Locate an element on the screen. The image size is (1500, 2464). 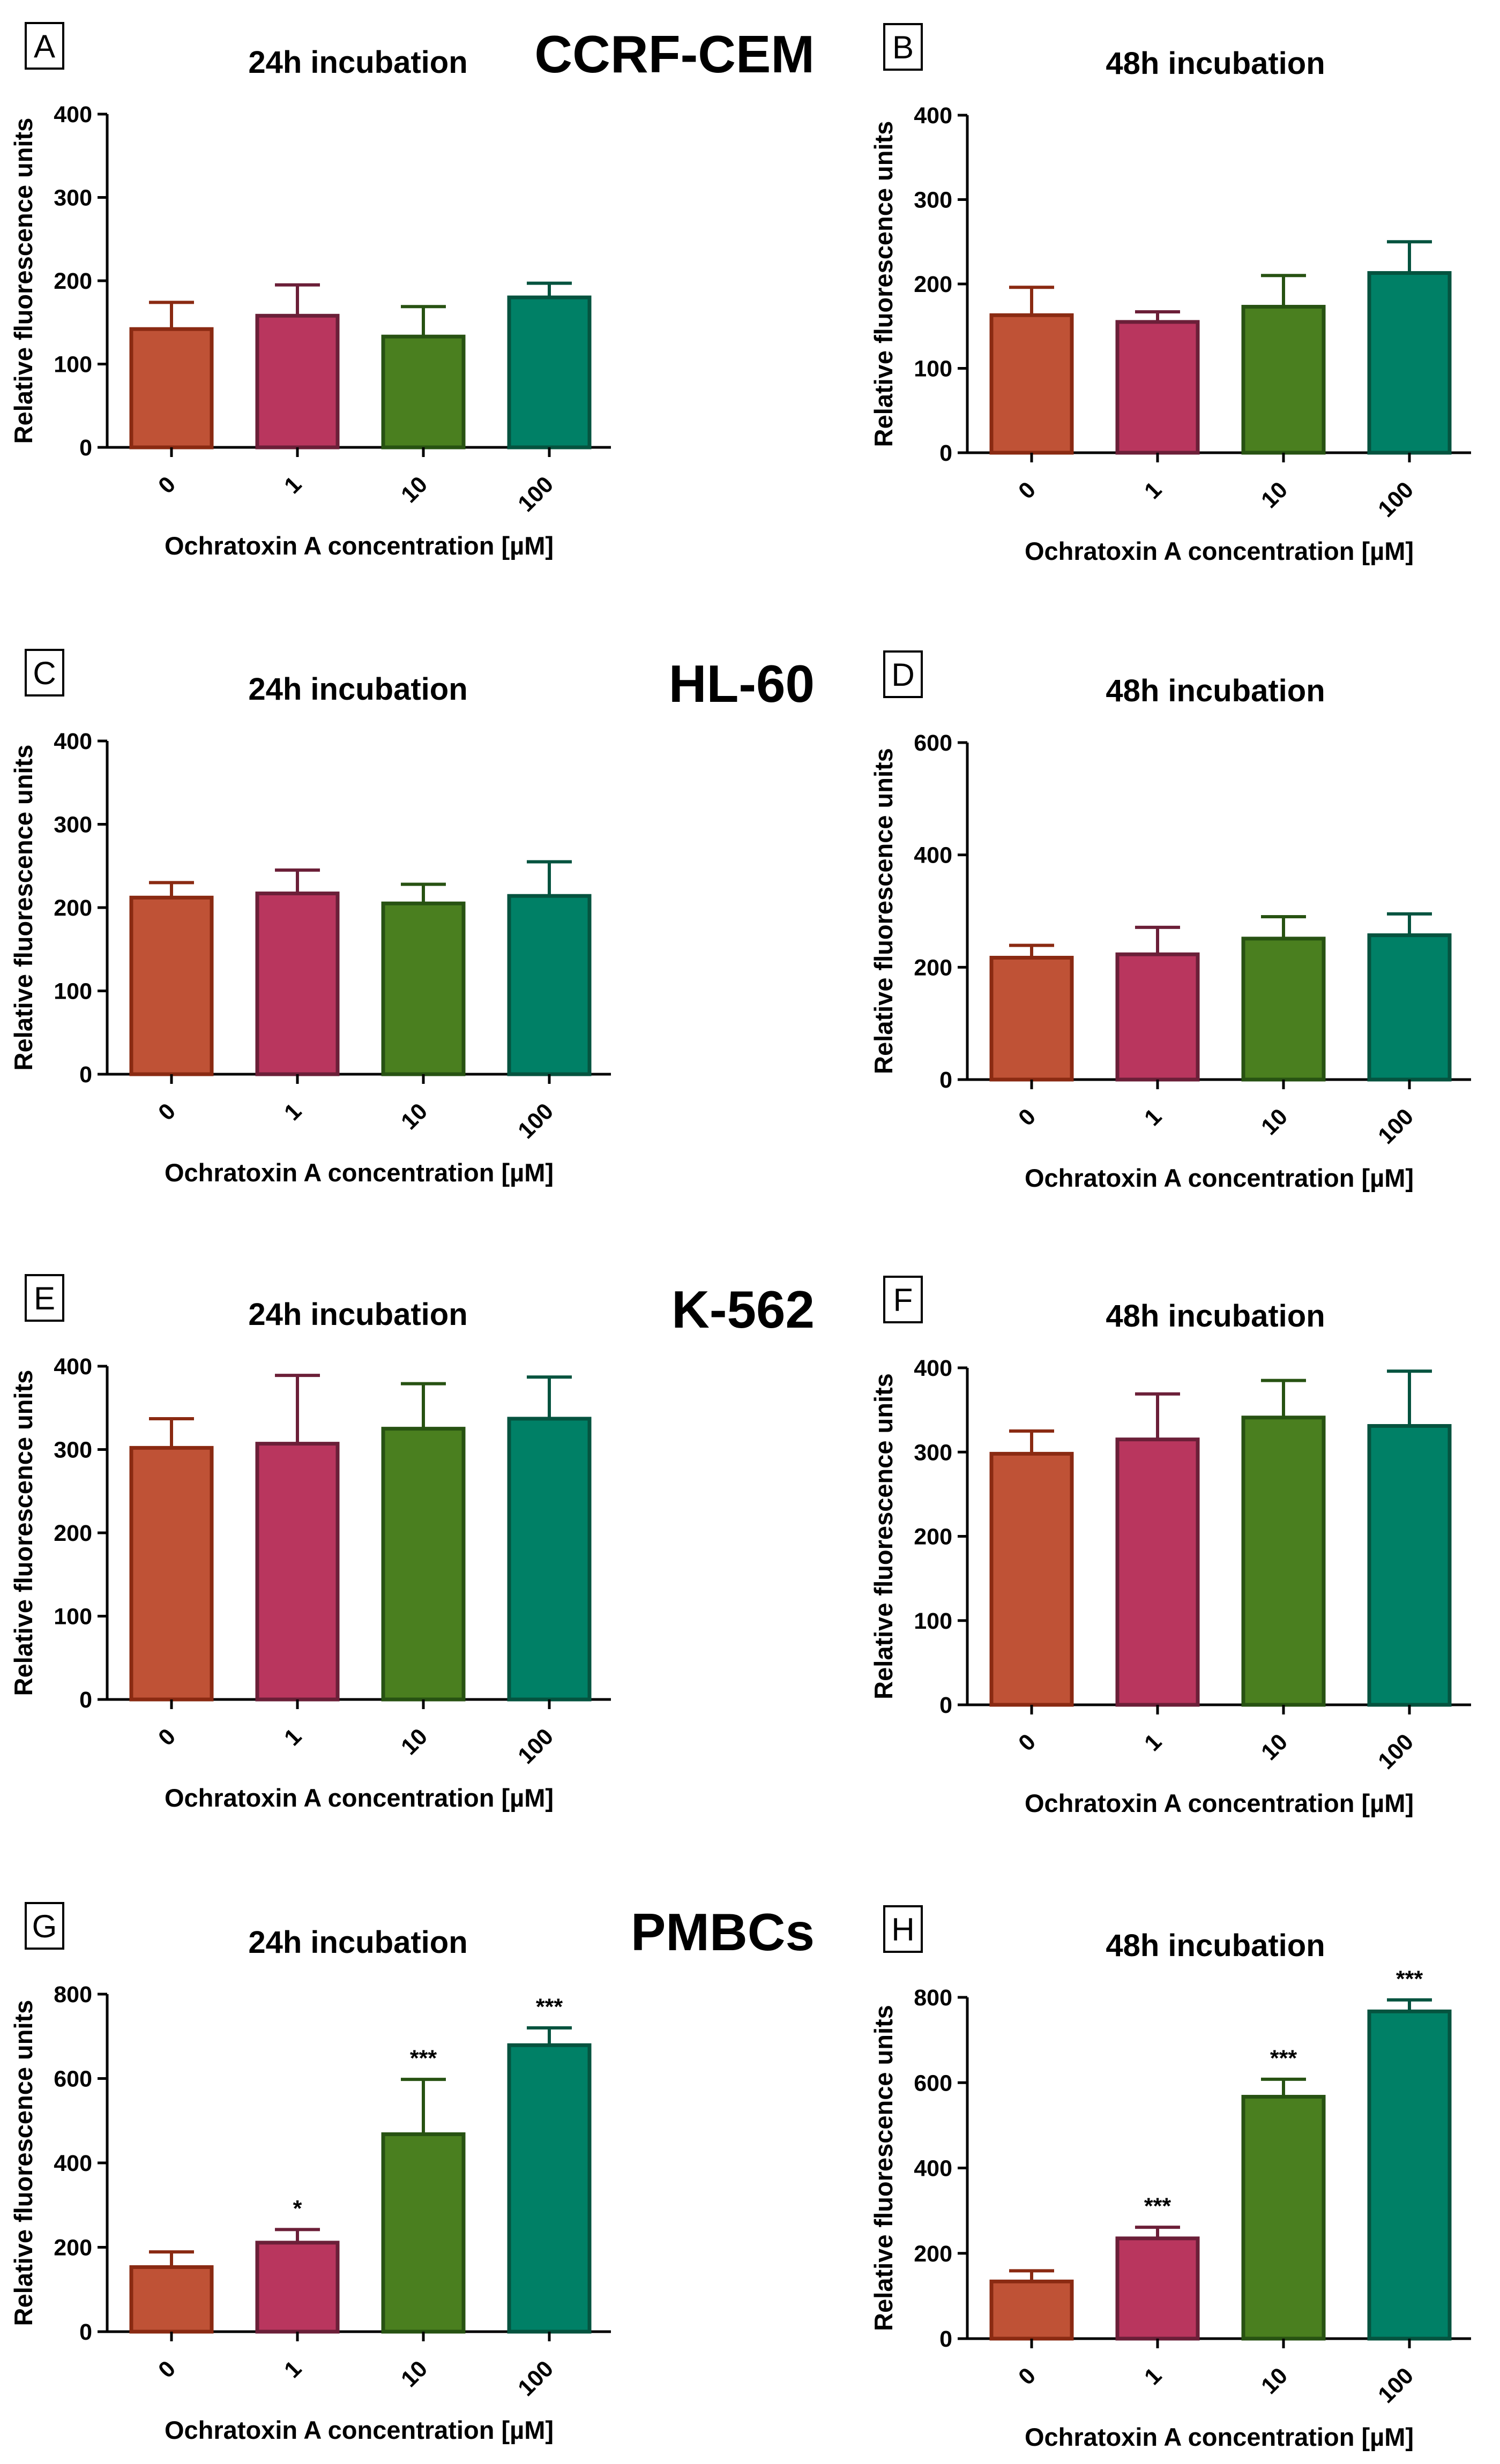
cell-line-heading: PMBCs is located at coordinates (723, 1932).